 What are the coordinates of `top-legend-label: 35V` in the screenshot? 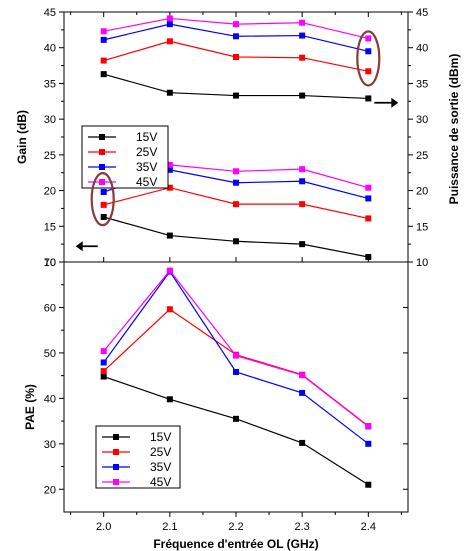 It's located at (146, 167).